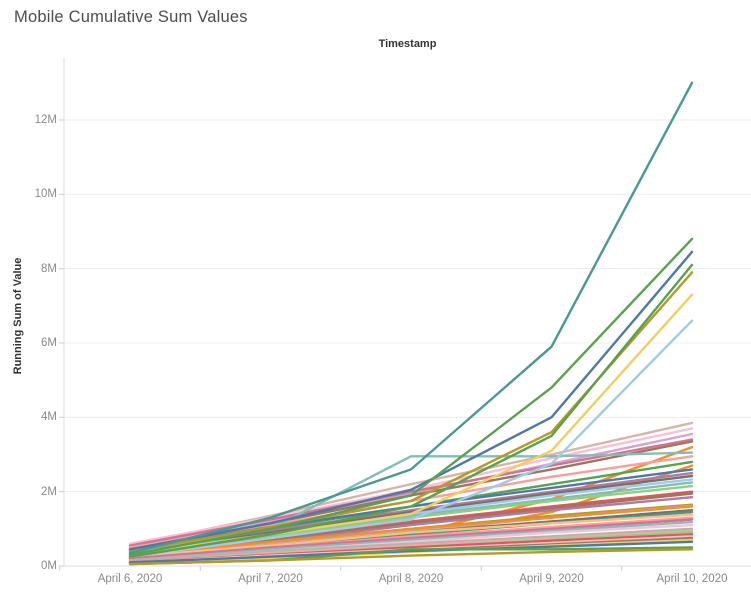 This screenshot has width=751, height=600. I want to click on x-tick-label: April 8, 2020, so click(411, 579).